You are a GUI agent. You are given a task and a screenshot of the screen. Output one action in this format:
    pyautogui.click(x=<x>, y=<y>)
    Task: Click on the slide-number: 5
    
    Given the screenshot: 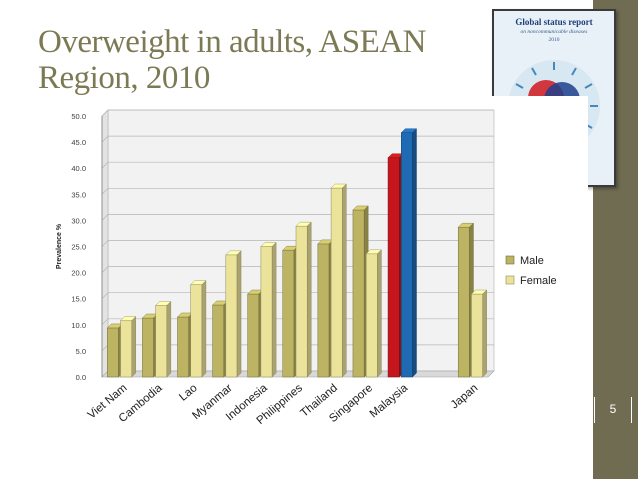 What is the action you would take?
    pyautogui.click(x=613, y=410)
    